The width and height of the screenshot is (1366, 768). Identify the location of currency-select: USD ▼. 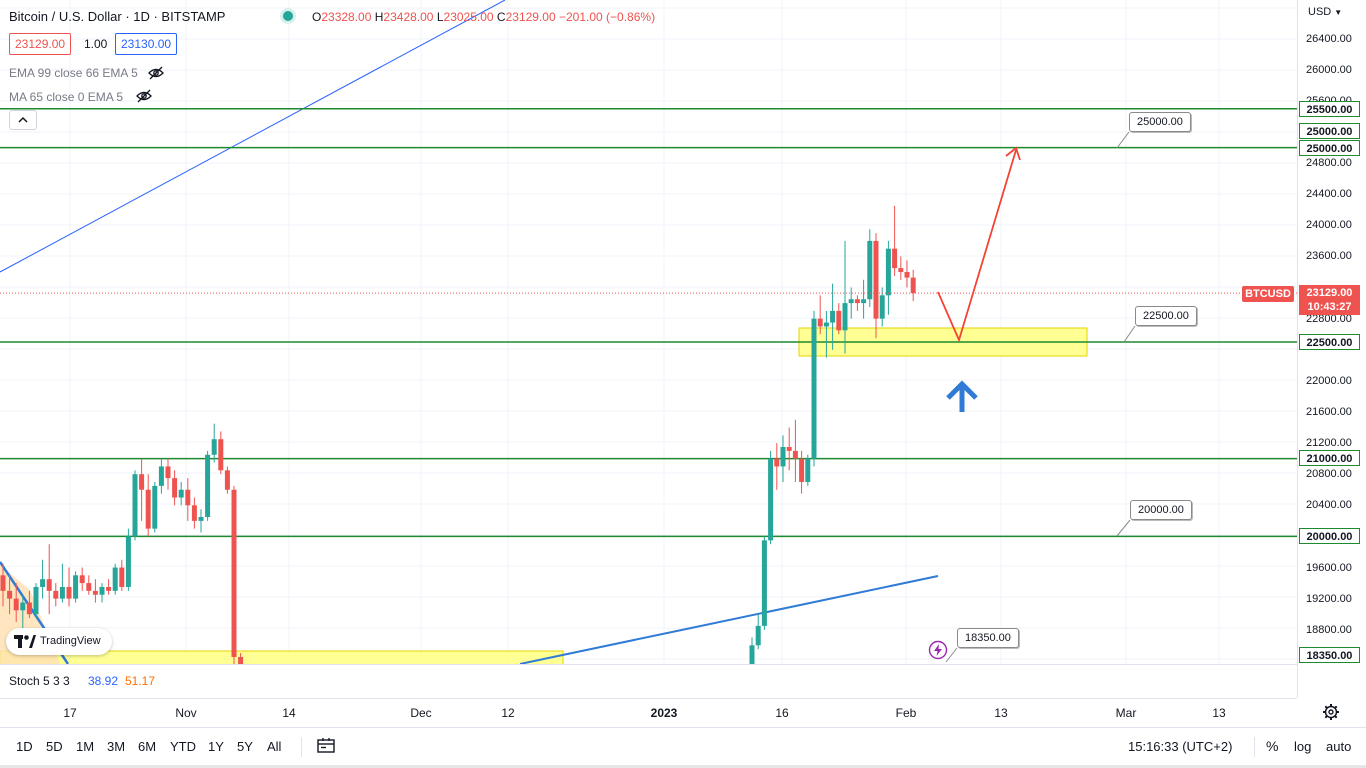
(1325, 12).